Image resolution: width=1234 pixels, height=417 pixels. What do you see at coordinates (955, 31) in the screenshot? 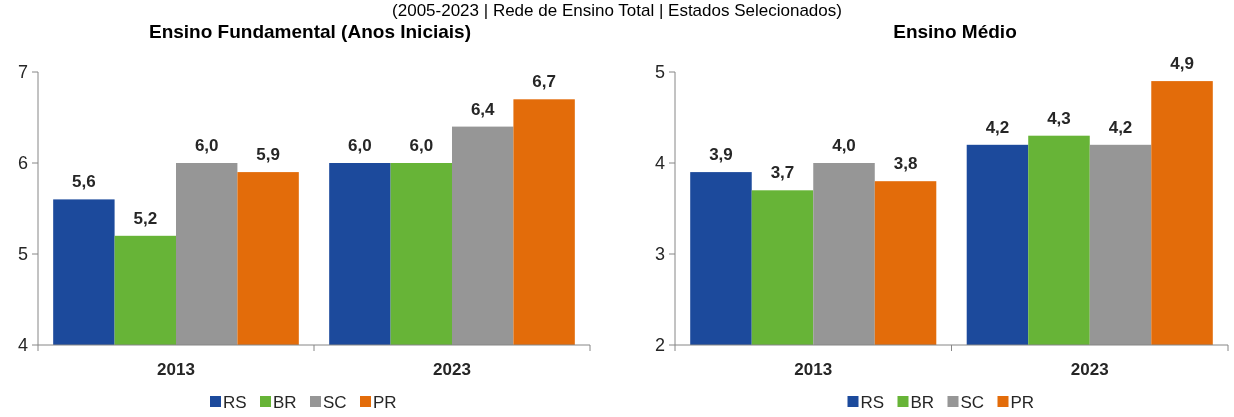
I see `chart-title: Ensino Médio` at bounding box center [955, 31].